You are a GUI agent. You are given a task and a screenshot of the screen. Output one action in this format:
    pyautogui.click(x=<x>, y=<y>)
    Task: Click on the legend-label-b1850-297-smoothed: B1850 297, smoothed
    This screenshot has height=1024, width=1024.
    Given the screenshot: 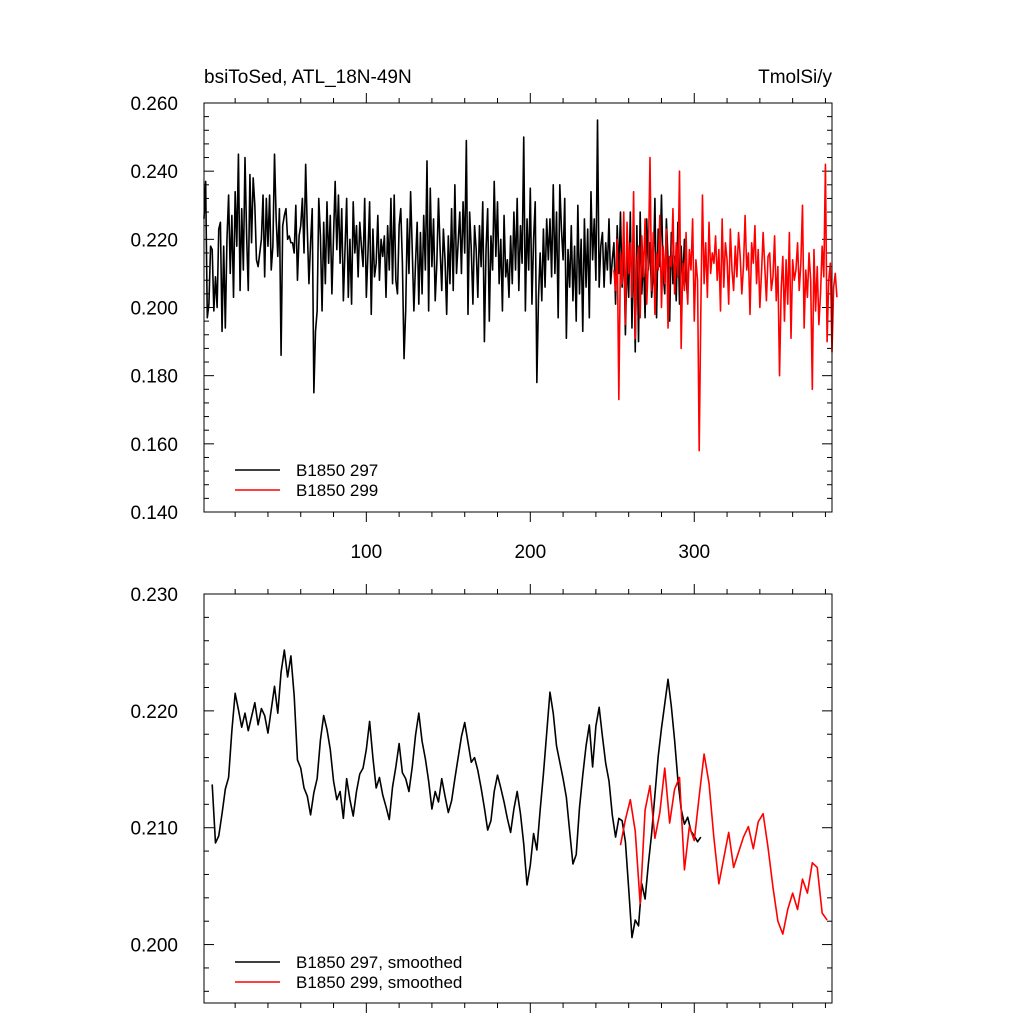 What is the action you would take?
    pyautogui.click(x=379, y=962)
    